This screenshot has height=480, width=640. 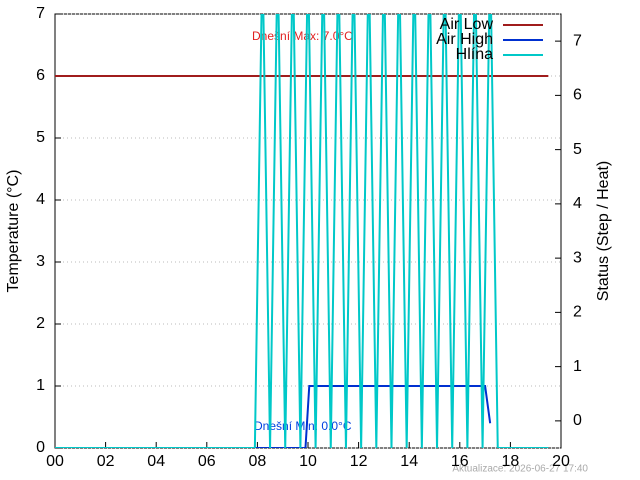 What do you see at coordinates (561, 461) in the screenshot?
I see `x-tick-label: 20` at bounding box center [561, 461].